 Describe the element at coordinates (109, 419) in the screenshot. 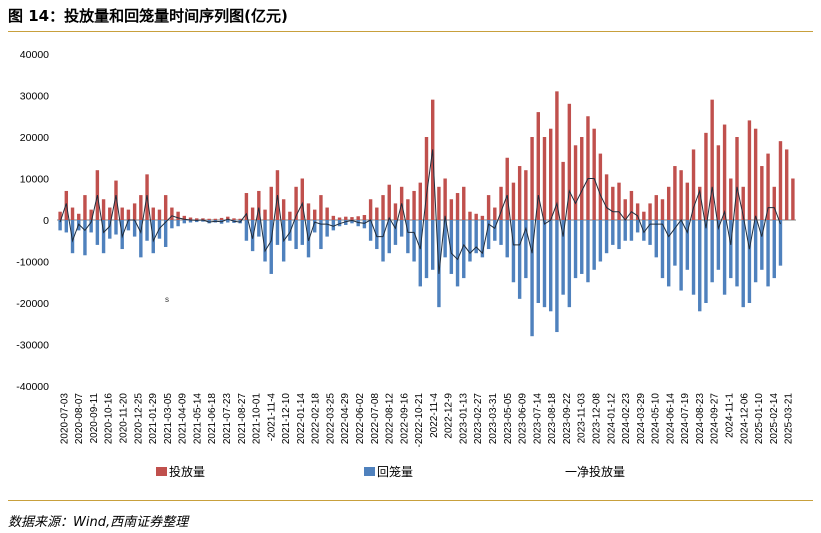

I see `x-tick-label: 2020-10-16` at that location.